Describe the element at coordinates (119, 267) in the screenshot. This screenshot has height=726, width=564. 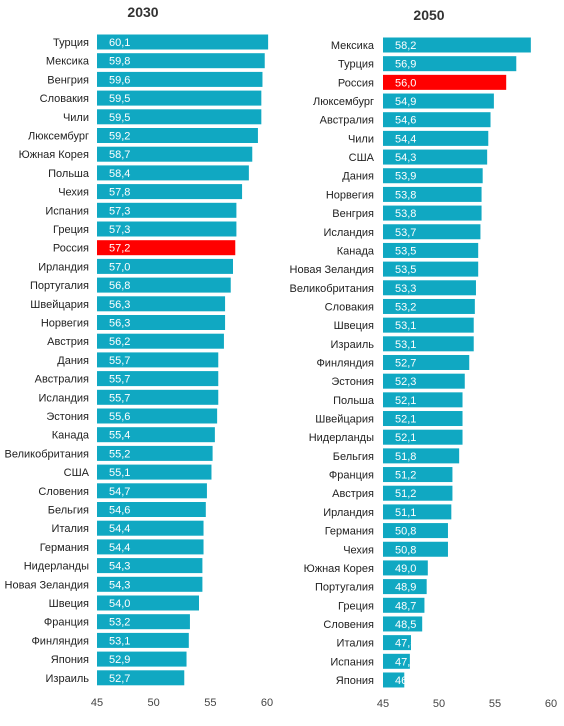
I see `value-label: 57,0` at that location.